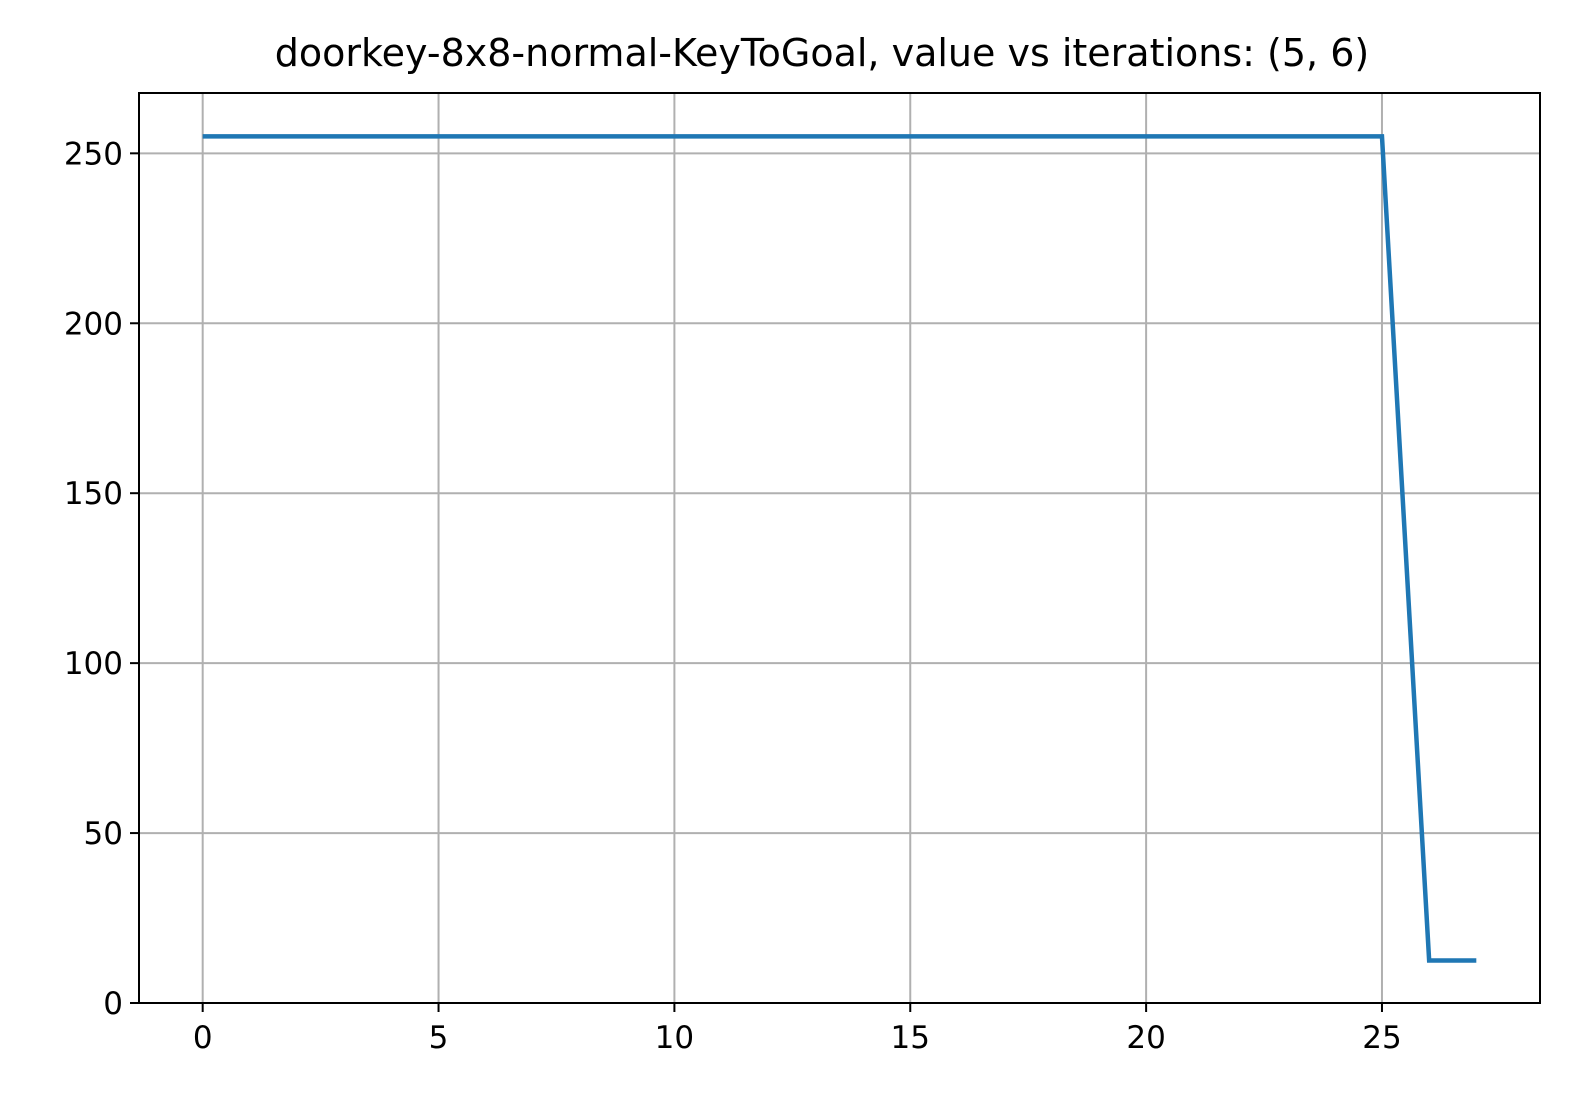 The height and width of the screenshot is (1098, 1593). What do you see at coordinates (113, 1004) in the screenshot?
I see `y-tick-label: 0` at bounding box center [113, 1004].